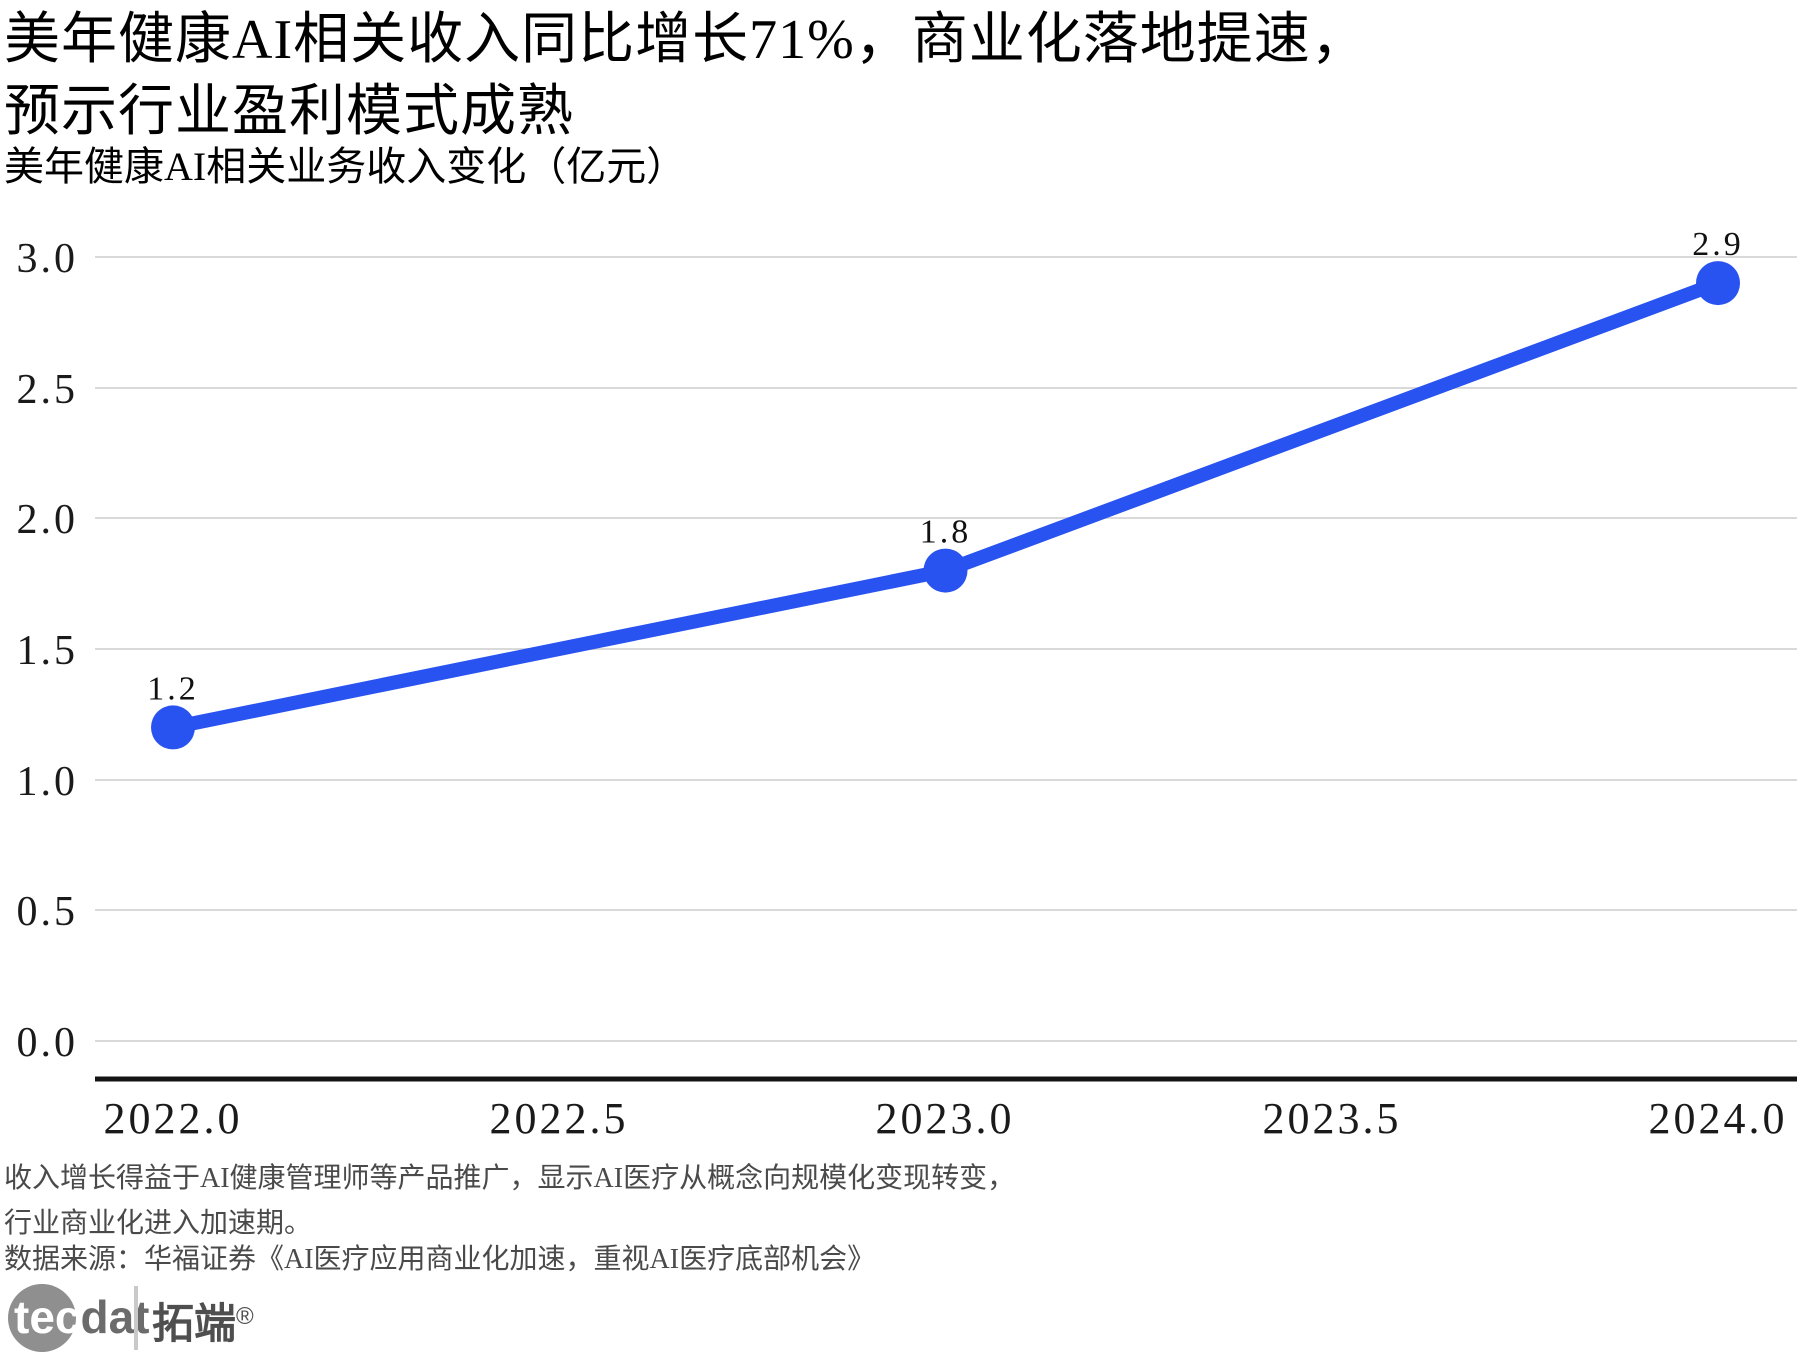 The image size is (1814, 1361). I want to click on logo-brand-cjk: 拓端, so click(194, 1323).